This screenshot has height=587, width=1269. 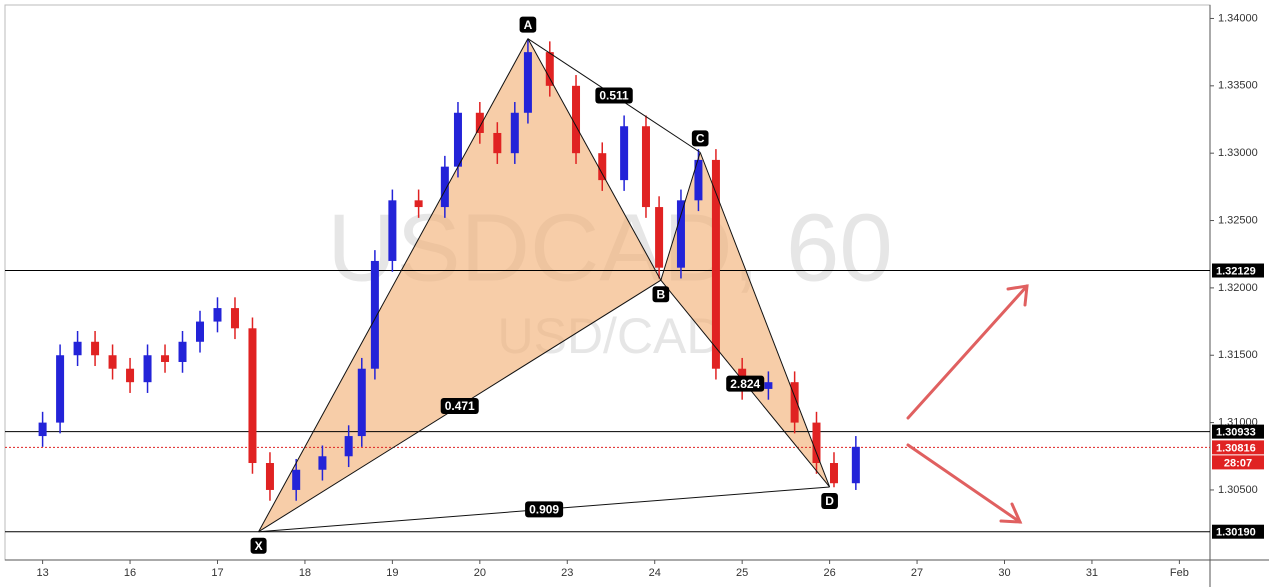 I want to click on badge: D, so click(x=829, y=500).